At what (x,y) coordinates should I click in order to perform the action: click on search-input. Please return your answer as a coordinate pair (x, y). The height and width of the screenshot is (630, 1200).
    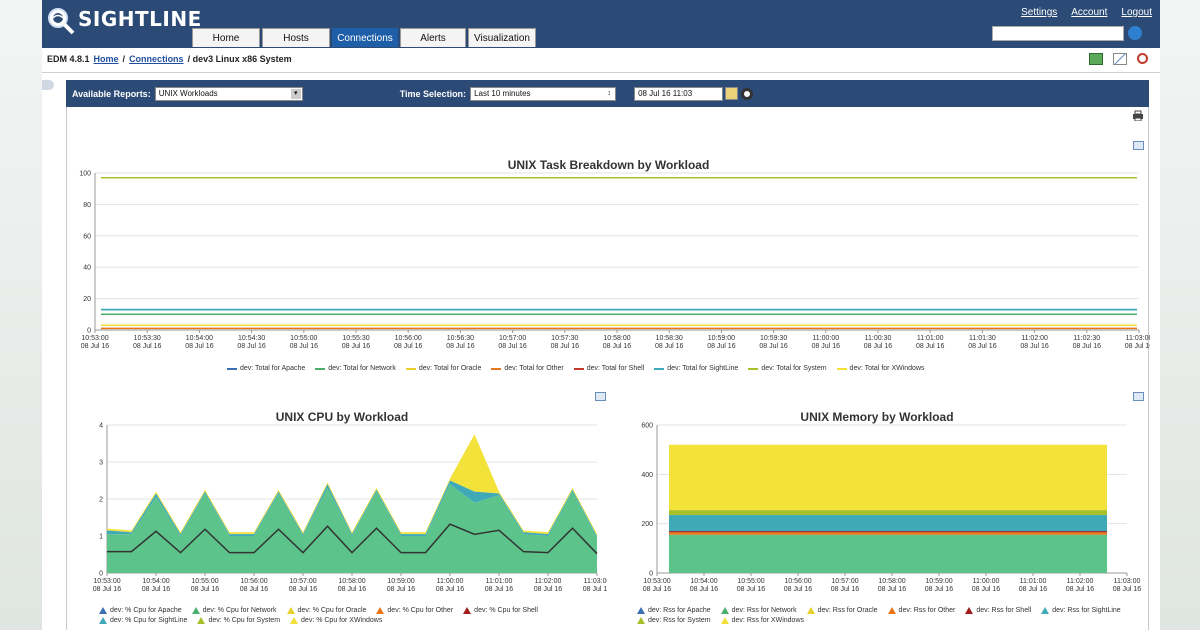
    Looking at the image, I should click on (1058, 33).